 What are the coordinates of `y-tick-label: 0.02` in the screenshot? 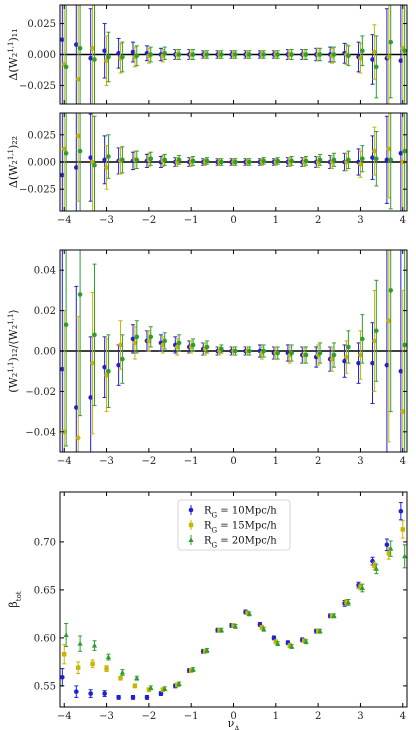 It's located at (45, 311).